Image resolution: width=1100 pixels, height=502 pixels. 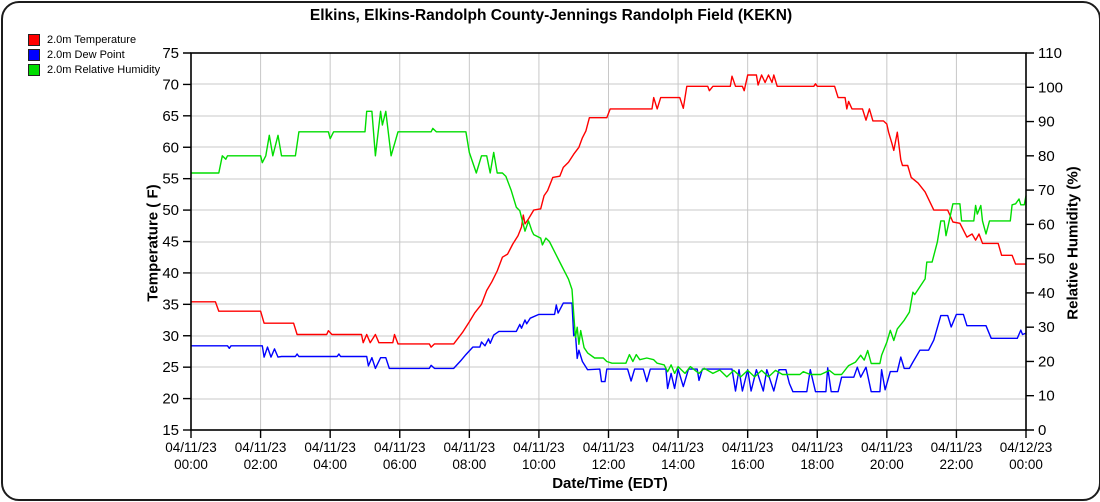 I want to click on x-axis-title: Date/Time (EDT), so click(x=610, y=483).